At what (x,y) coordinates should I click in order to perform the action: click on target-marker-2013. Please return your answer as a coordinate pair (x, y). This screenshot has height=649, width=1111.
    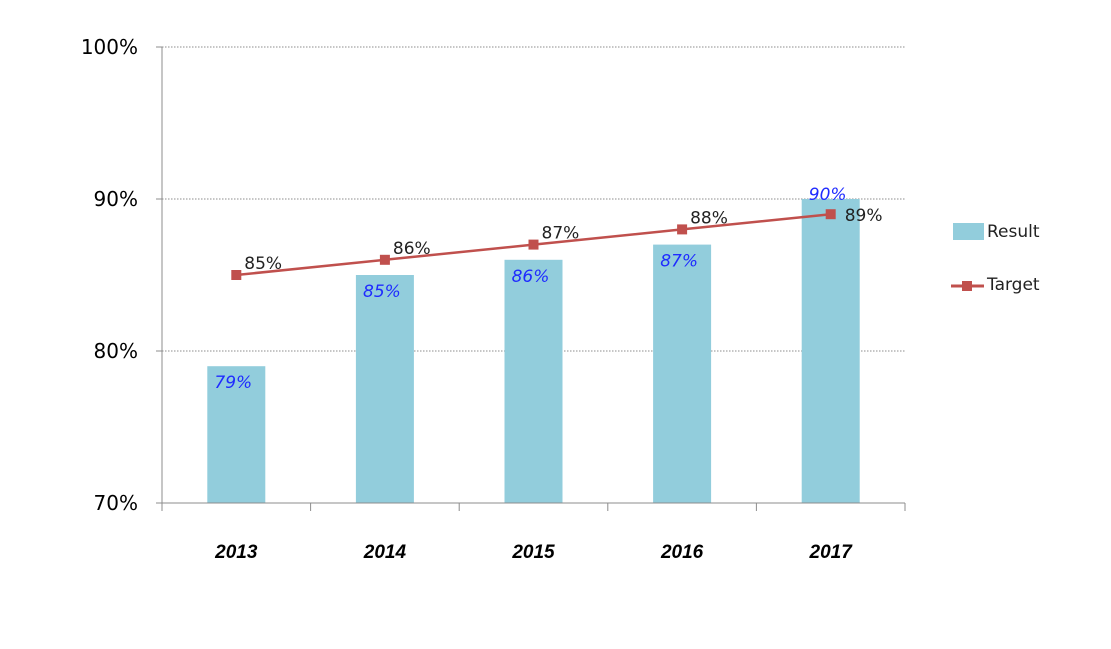
    Looking at the image, I should click on (236, 275).